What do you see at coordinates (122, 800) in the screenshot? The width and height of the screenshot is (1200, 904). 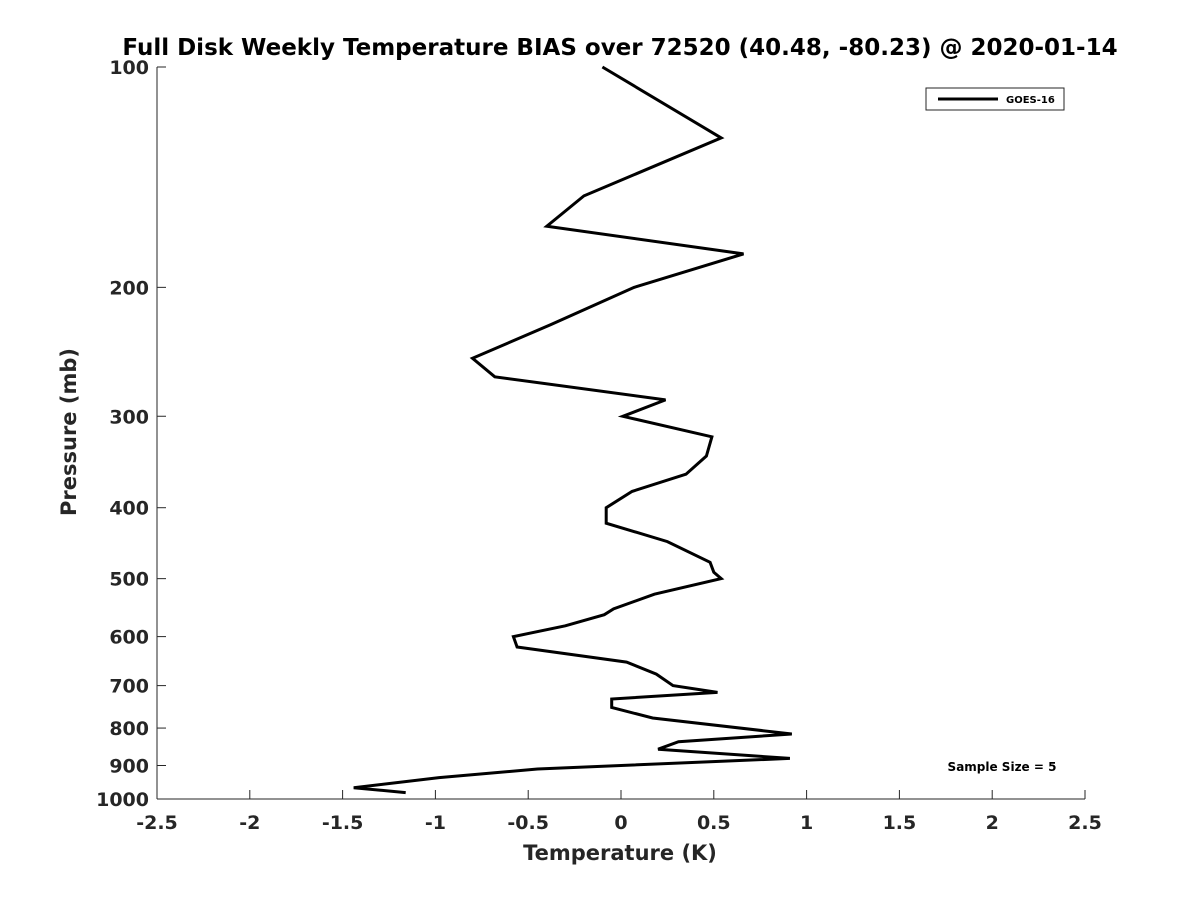 I see `y-tick-label: 1000` at bounding box center [122, 800].